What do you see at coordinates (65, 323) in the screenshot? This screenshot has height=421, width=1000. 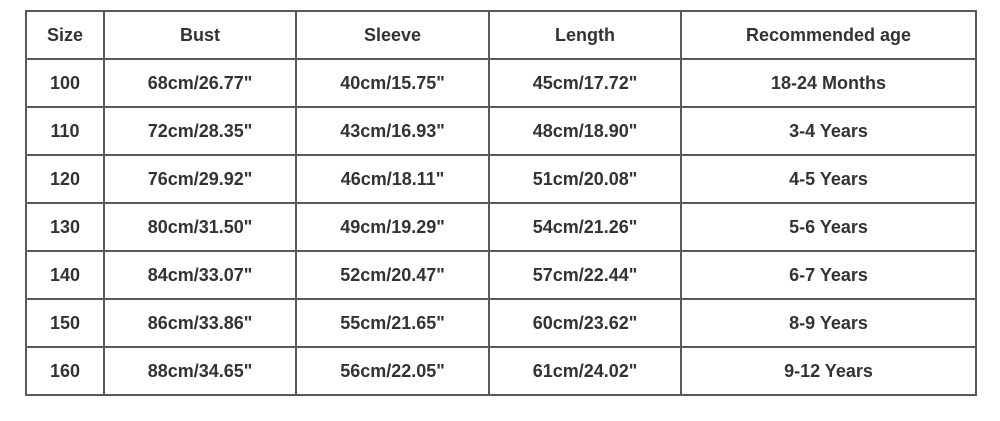 I see `size-cell: 150` at bounding box center [65, 323].